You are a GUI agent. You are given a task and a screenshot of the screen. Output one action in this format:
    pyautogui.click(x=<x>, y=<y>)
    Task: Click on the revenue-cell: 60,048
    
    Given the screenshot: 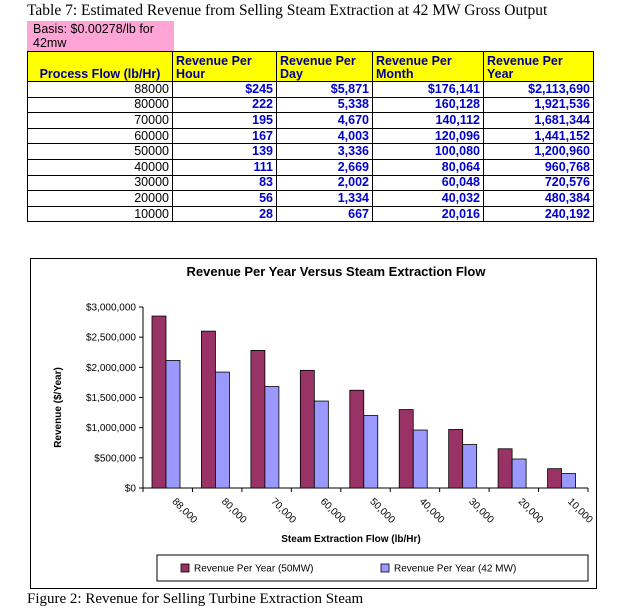 What is the action you would take?
    pyautogui.click(x=428, y=183)
    